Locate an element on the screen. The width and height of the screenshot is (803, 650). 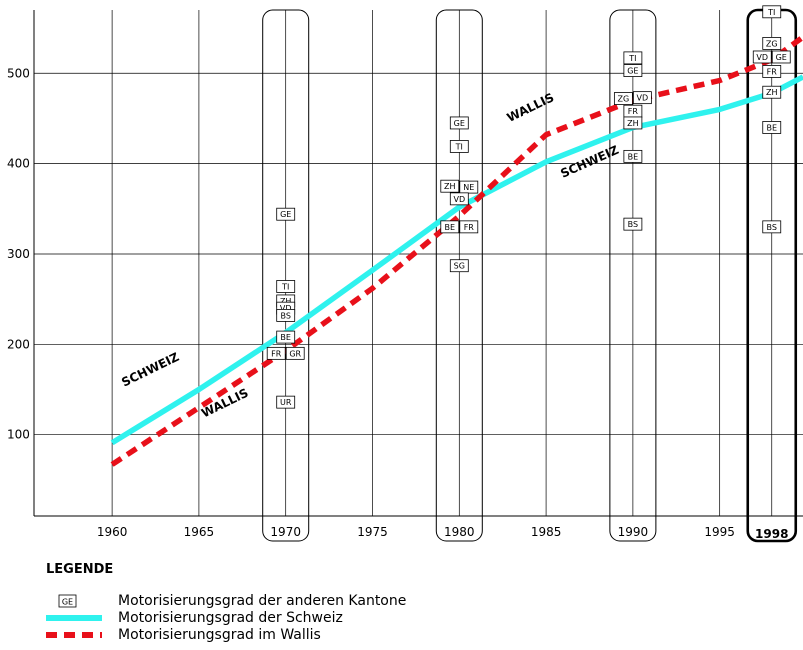
y-tick-label: 100 is located at coordinates (18, 435).